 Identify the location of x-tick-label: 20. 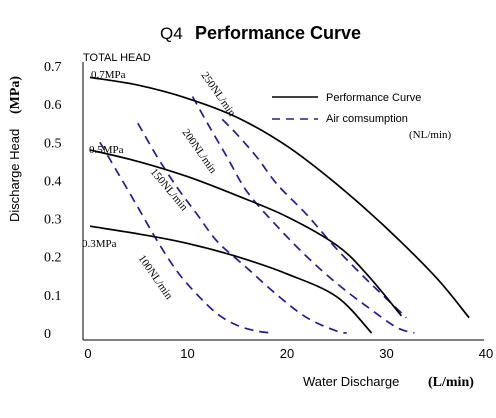
(287, 353).